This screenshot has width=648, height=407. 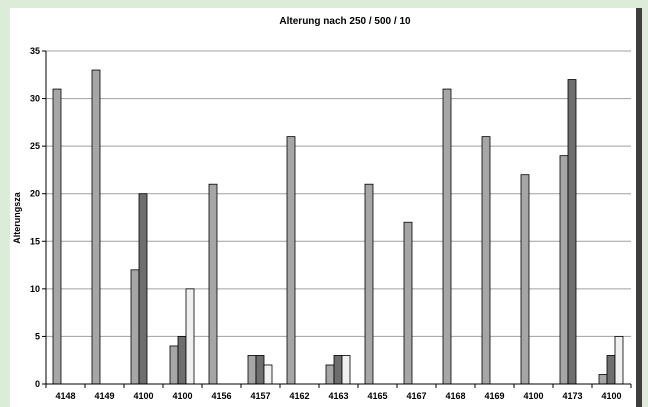 What do you see at coordinates (221, 396) in the screenshot?
I see `x-tick-label: 4156` at bounding box center [221, 396].